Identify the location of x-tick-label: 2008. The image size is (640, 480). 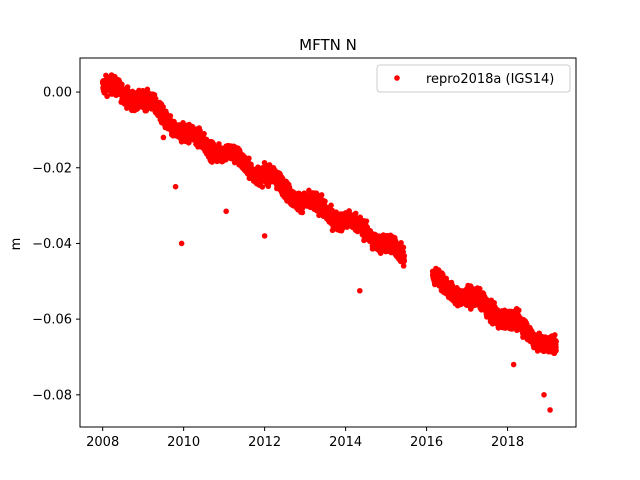
(102, 442).